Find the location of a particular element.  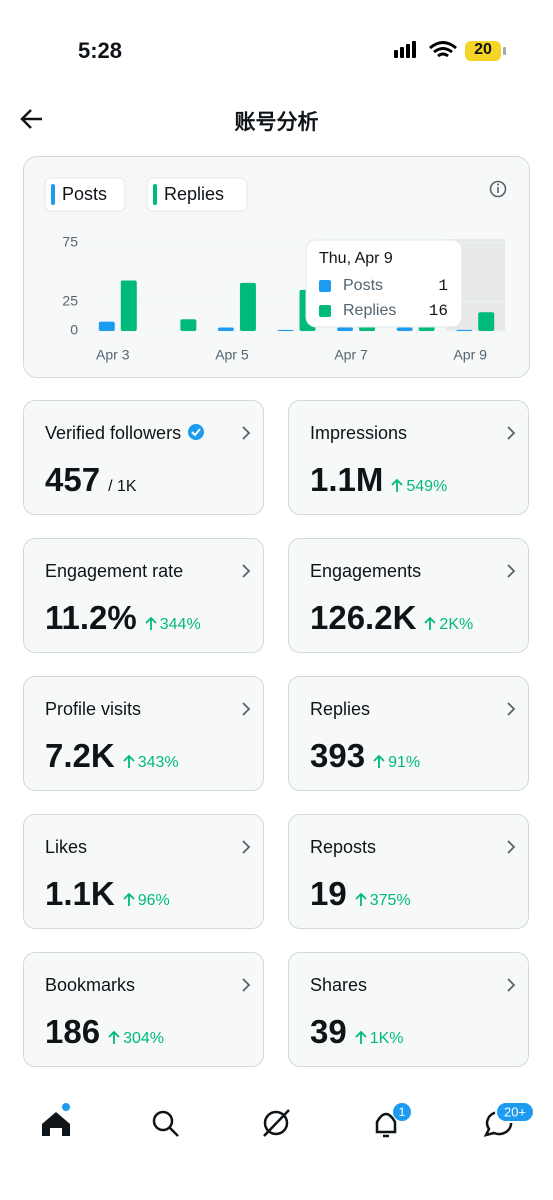

metric-change: 2K% is located at coordinates (448, 624).